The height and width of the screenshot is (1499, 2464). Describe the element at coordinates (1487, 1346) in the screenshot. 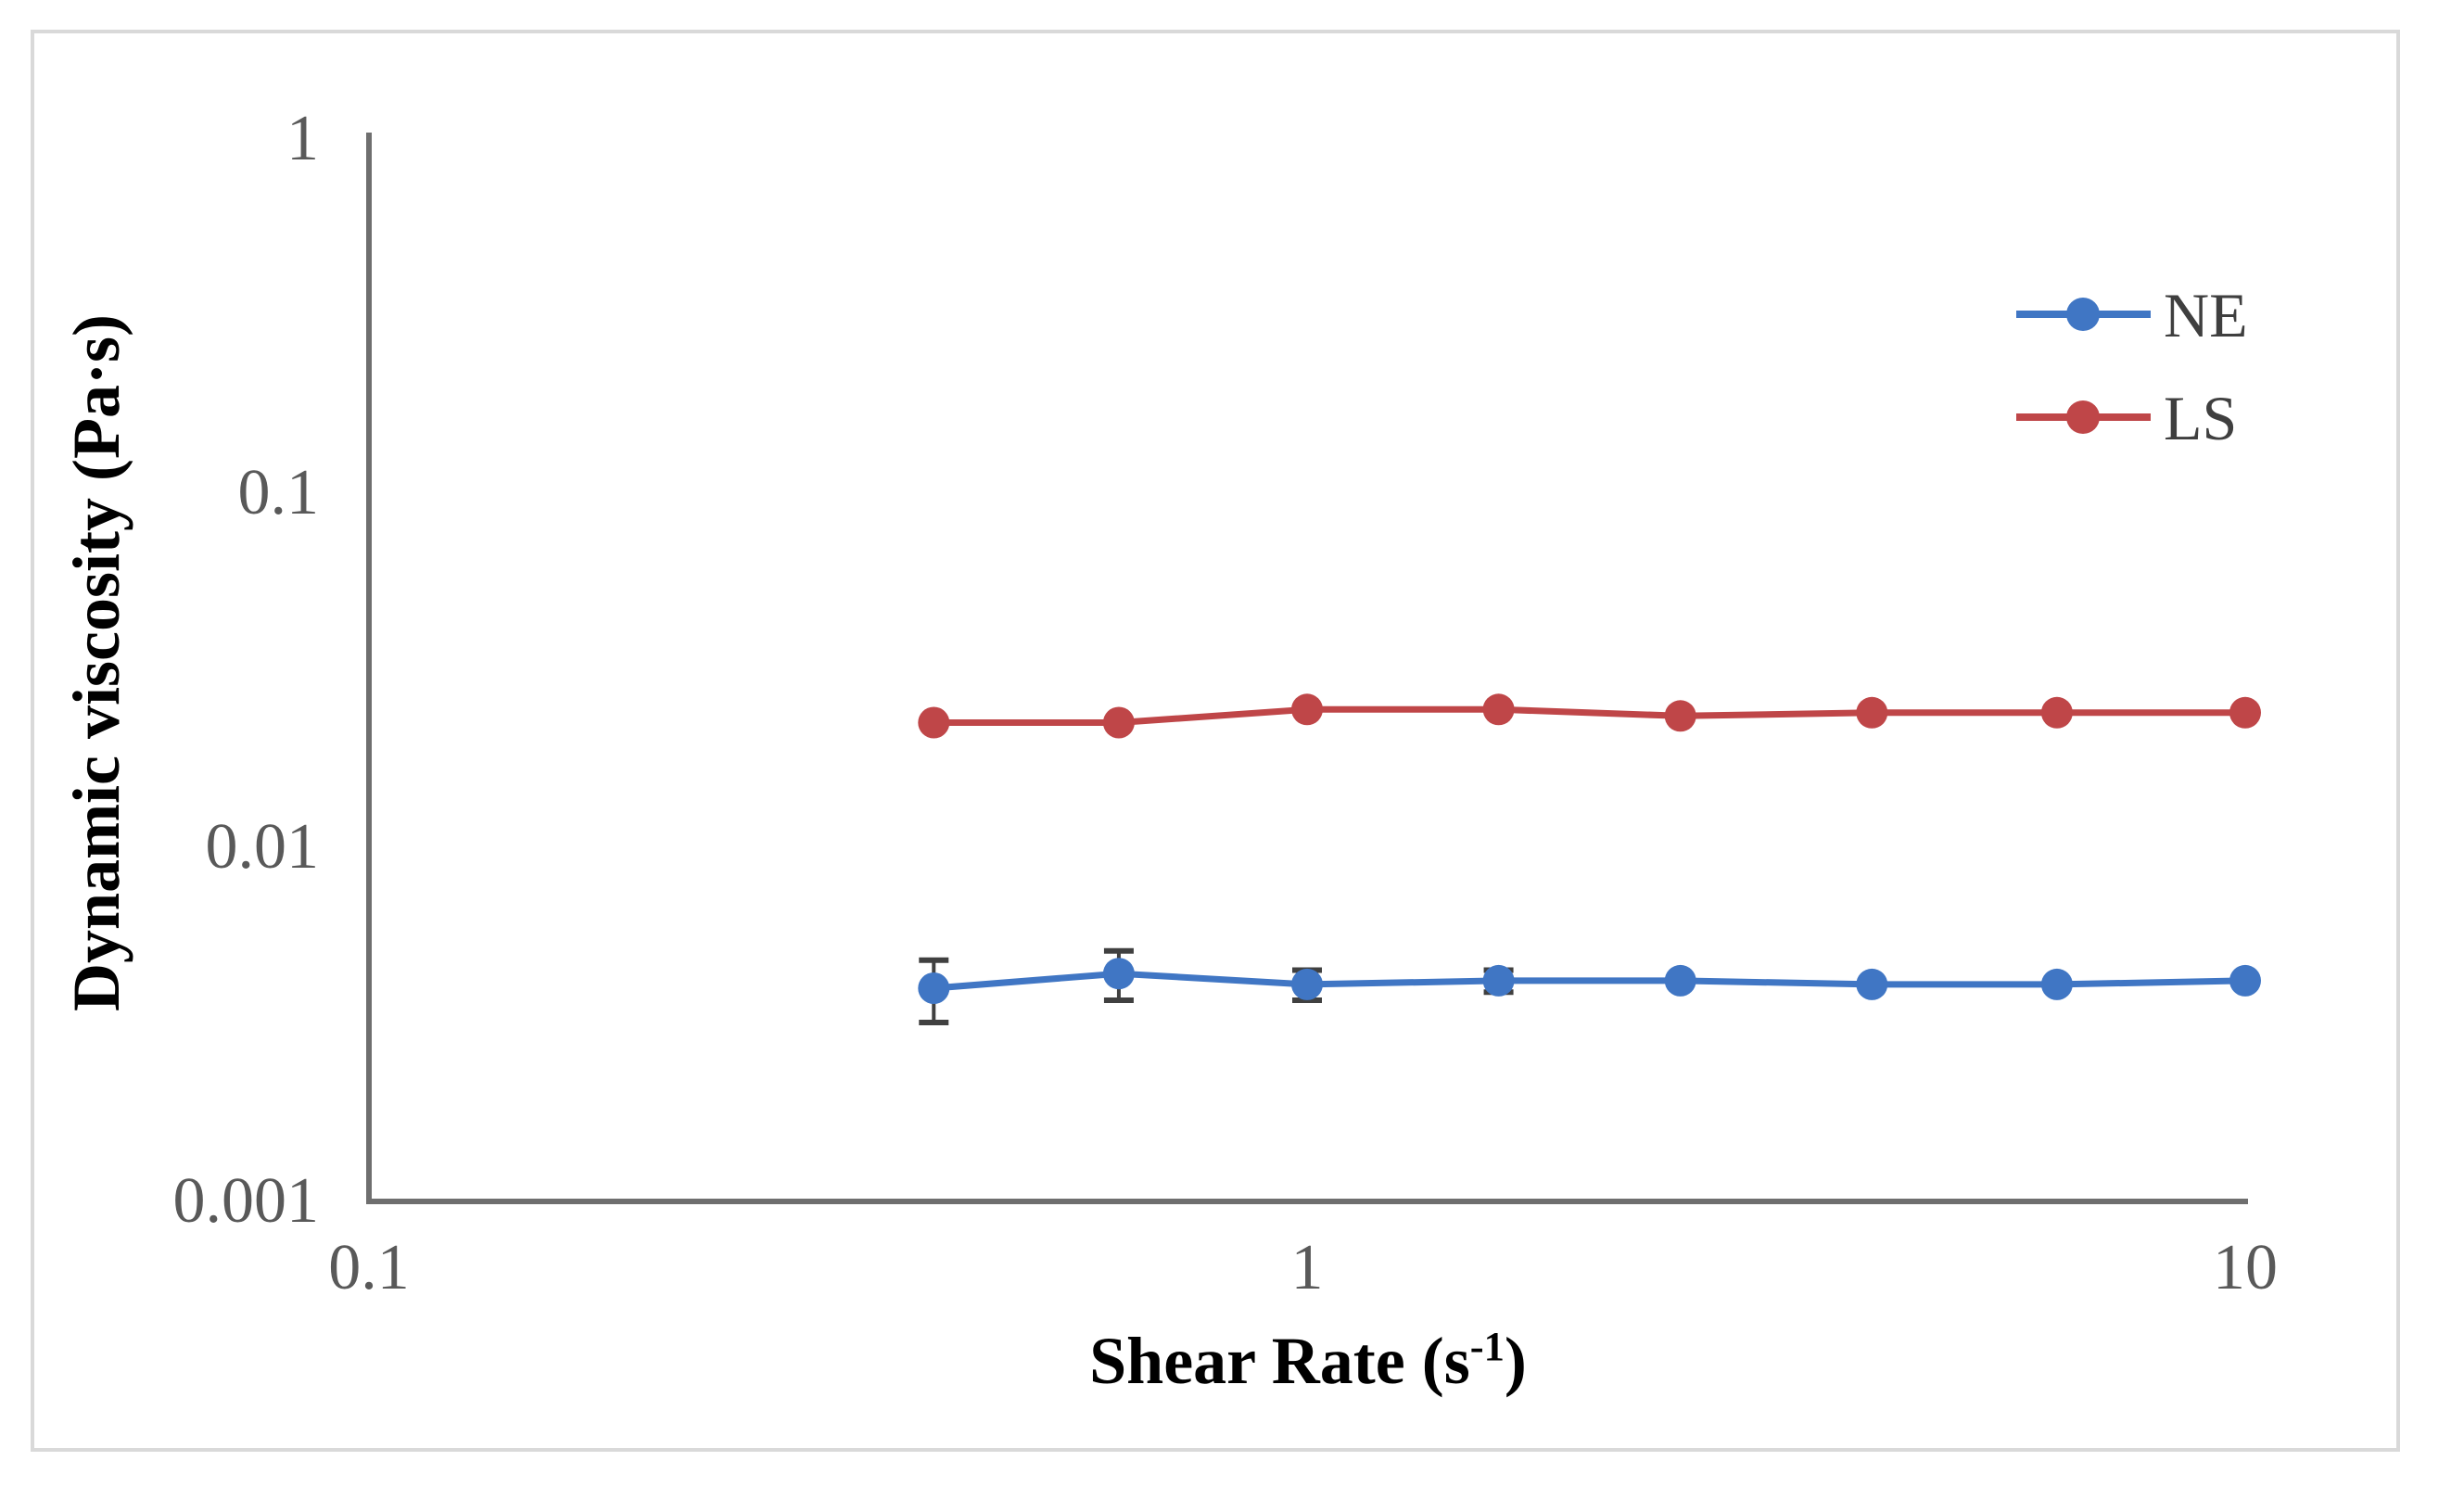

I see `x-axis-title-superscript: -1` at that location.